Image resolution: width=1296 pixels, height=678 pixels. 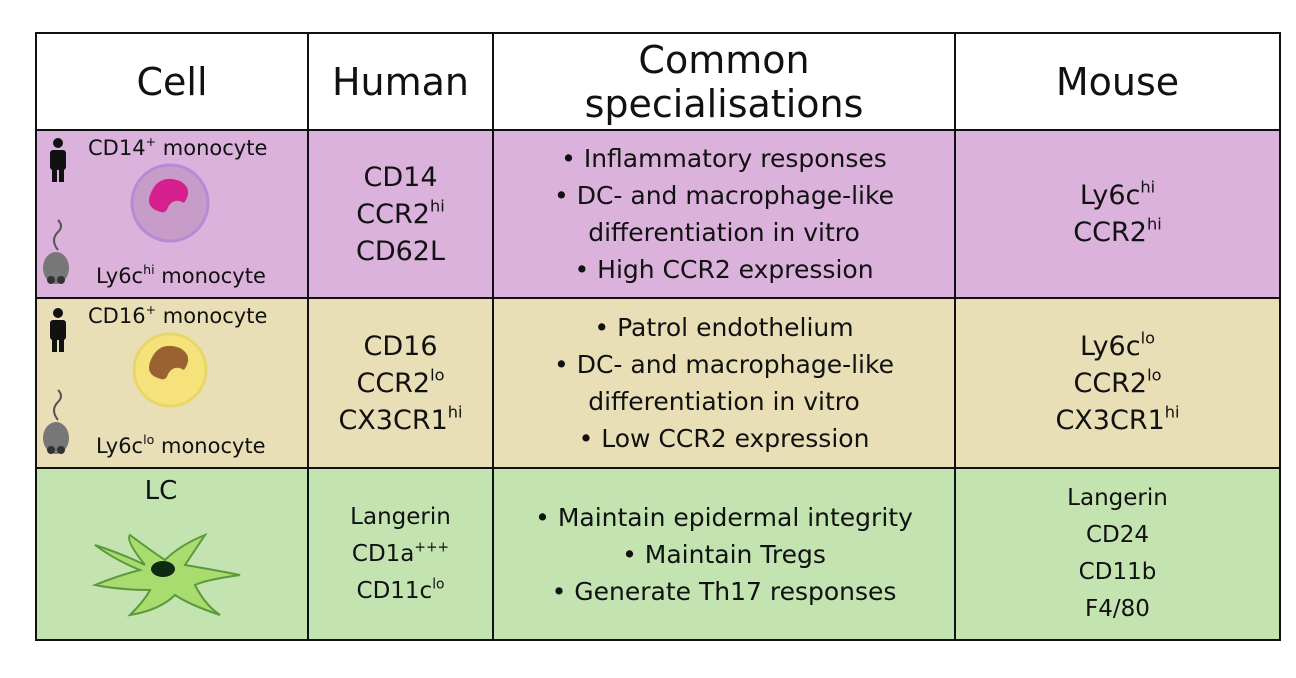 I want to click on header-text: Cell, so click(x=172, y=81).